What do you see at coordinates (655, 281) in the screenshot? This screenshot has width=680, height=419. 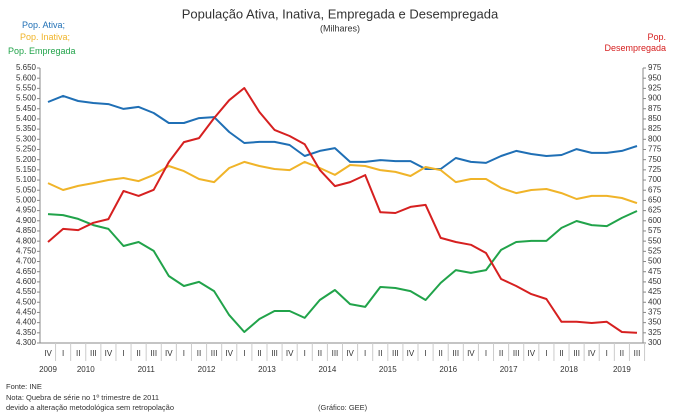 I see `y2-tick-label: 450` at bounding box center [655, 281].